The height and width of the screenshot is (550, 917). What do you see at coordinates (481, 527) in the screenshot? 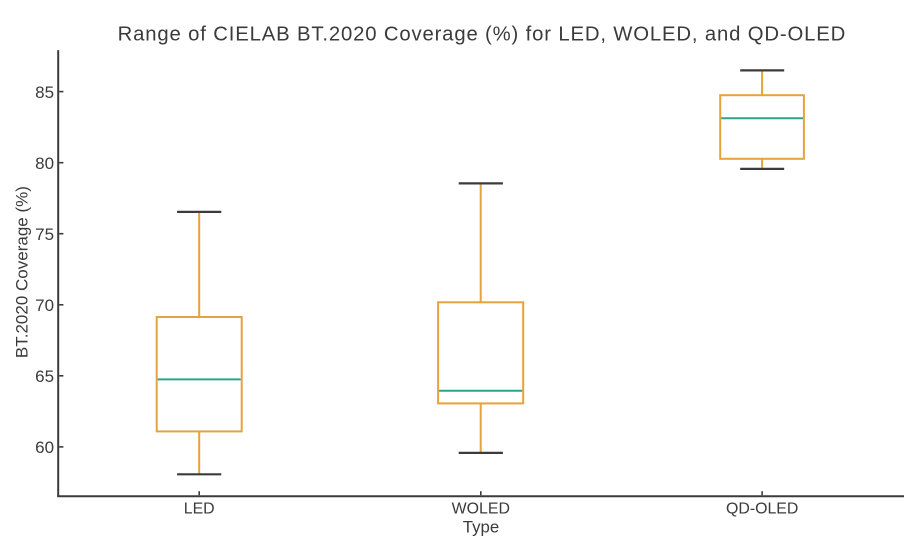
I see `svg-text: Type` at bounding box center [481, 527].